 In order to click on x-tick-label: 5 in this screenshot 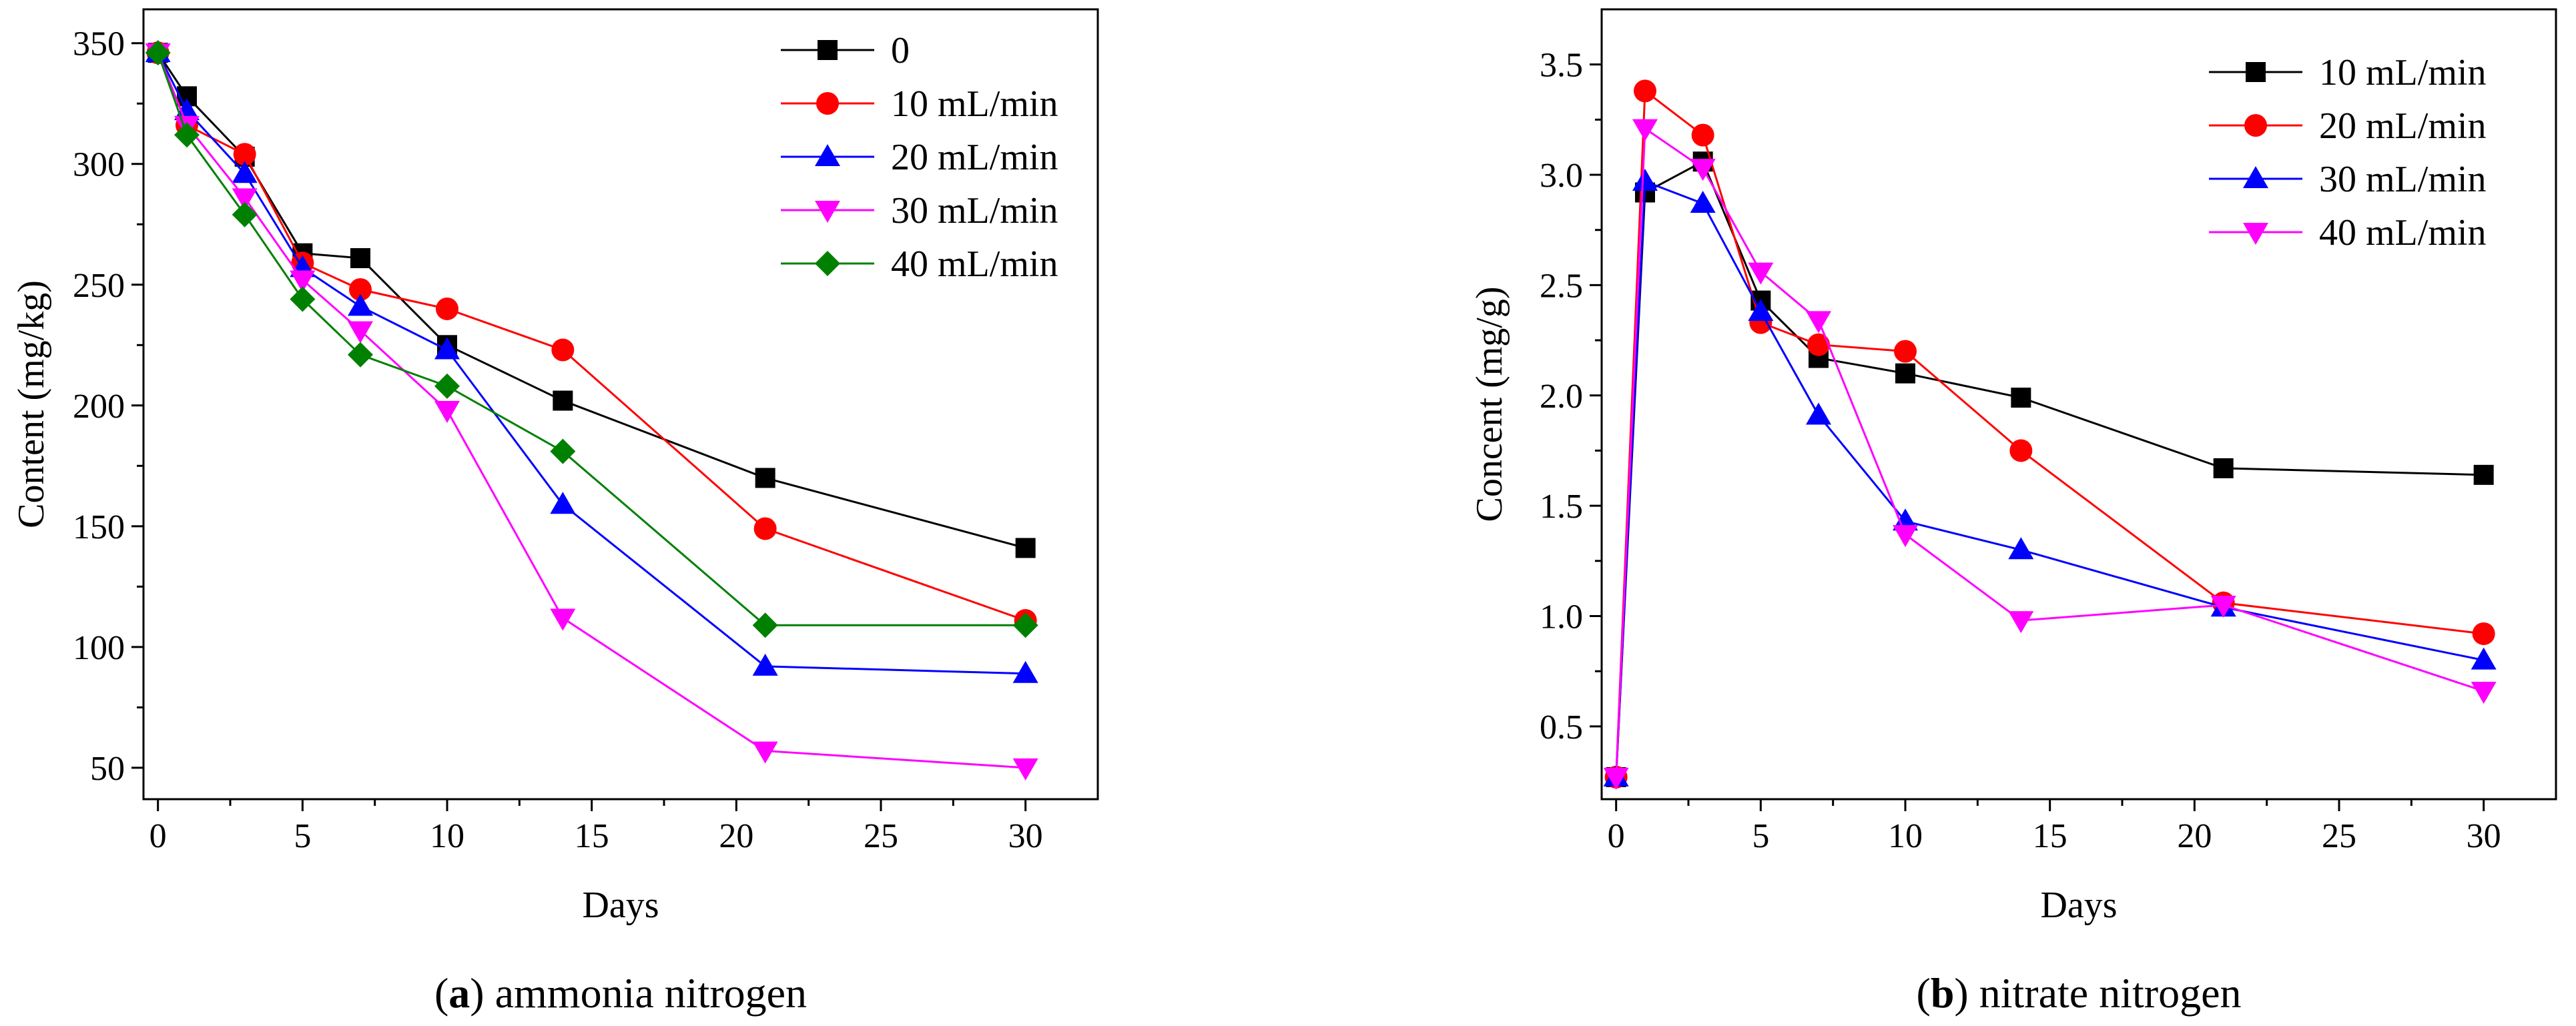, I will do `click(1760, 836)`.